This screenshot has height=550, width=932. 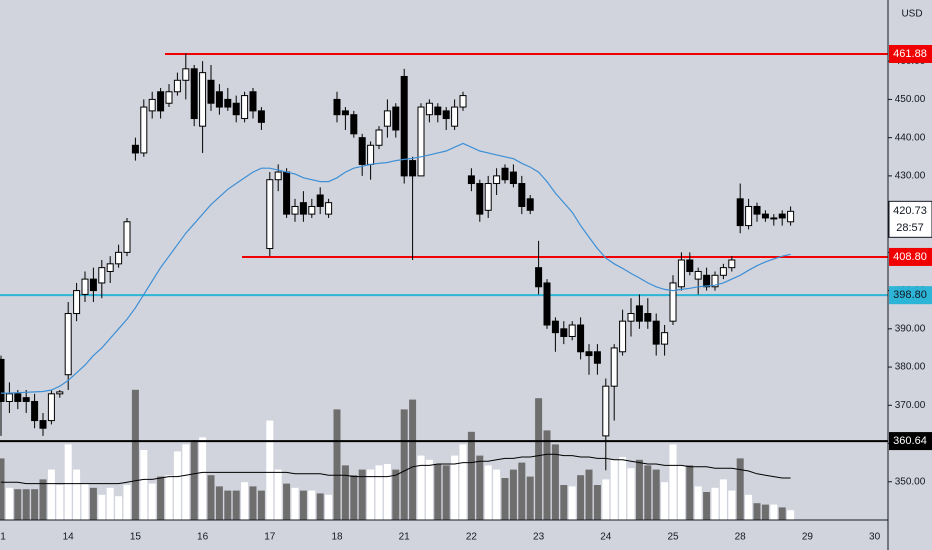 I want to click on x-tick-label: 23, so click(x=539, y=537).